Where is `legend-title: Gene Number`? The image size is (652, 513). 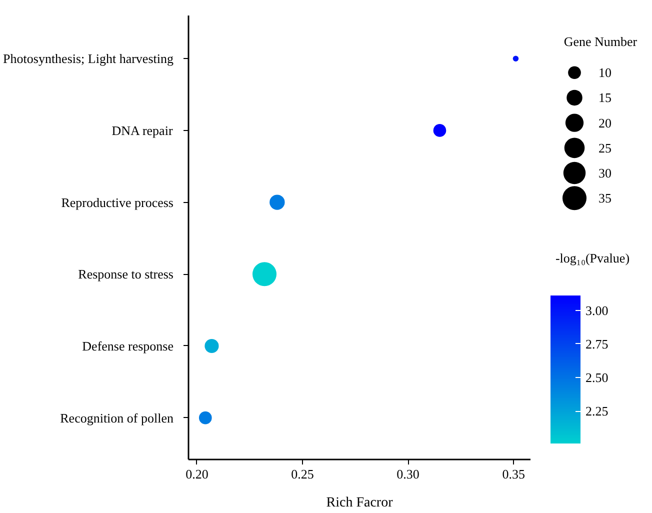 legend-title: Gene Number is located at coordinates (601, 41).